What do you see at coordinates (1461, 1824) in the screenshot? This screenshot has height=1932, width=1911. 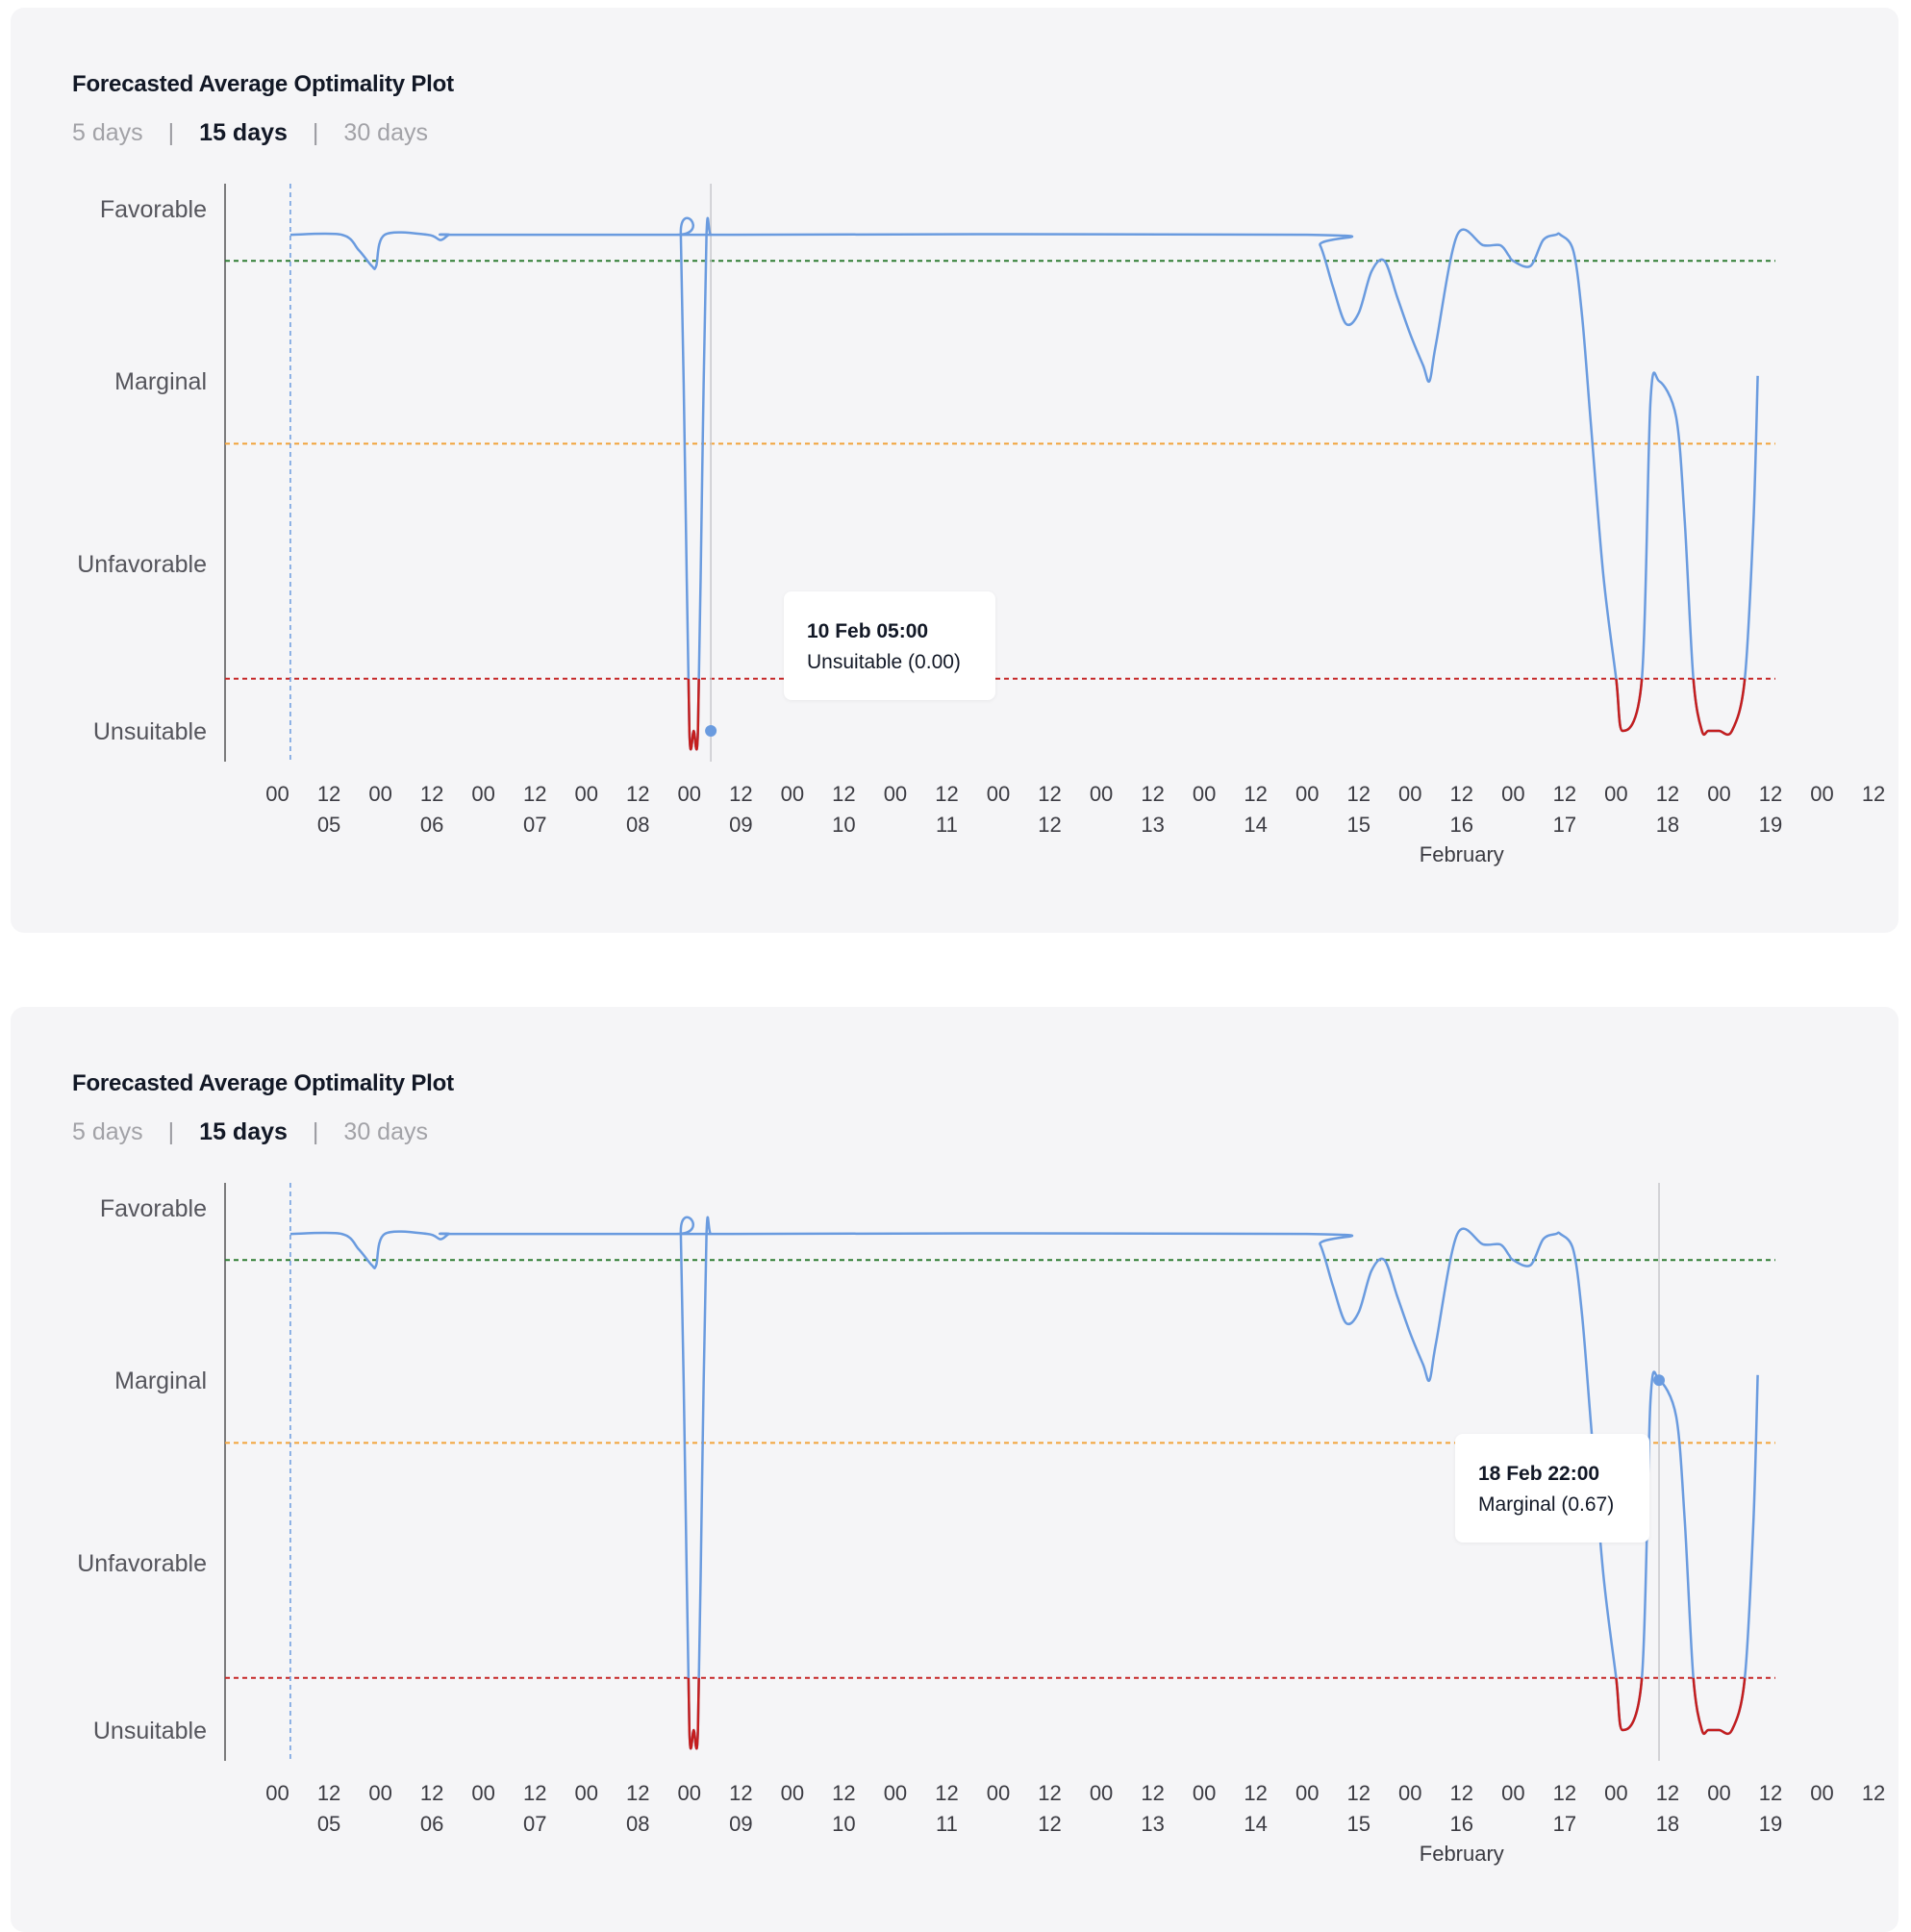 I see `x-tick-label-day: 16` at bounding box center [1461, 1824].